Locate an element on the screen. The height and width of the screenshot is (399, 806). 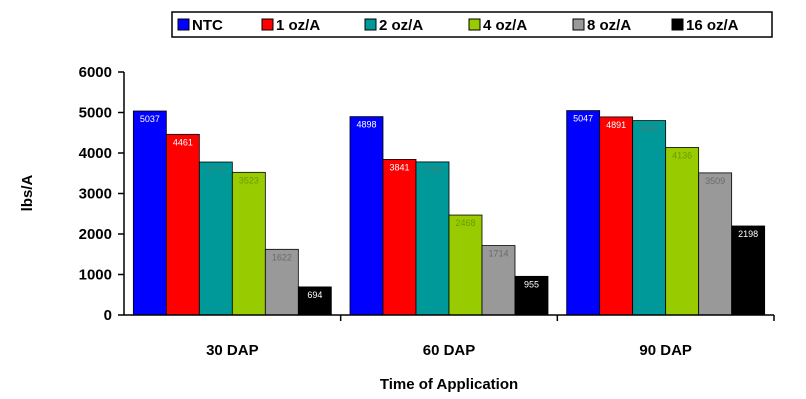
y-tick-label: 0 is located at coordinates (108, 315).